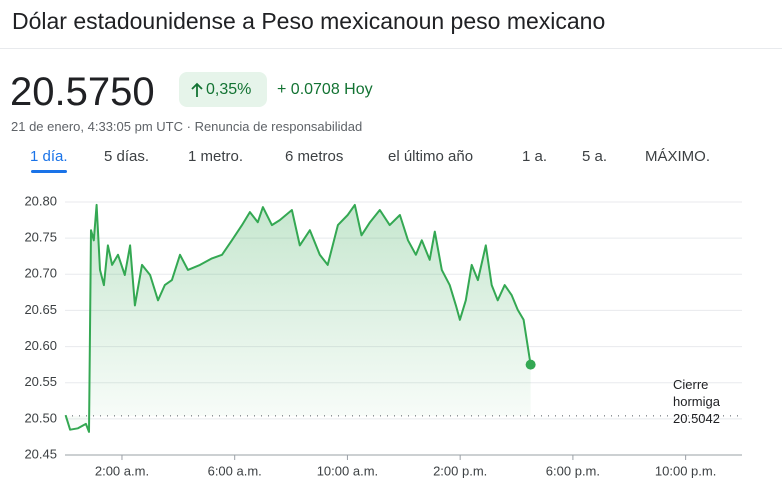 This screenshot has height=487, width=782. I want to click on up-arrow, so click(197, 89).